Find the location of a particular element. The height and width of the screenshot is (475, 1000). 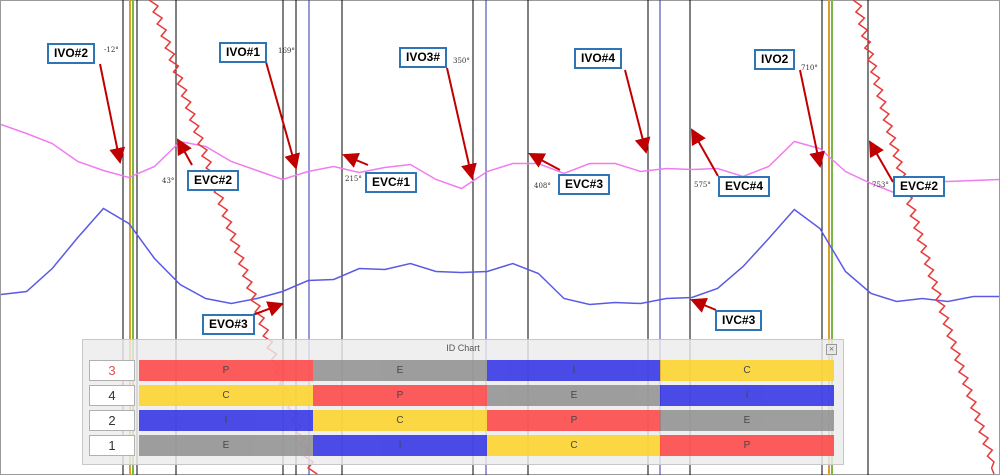

close-icon: × is located at coordinates (831, 349).